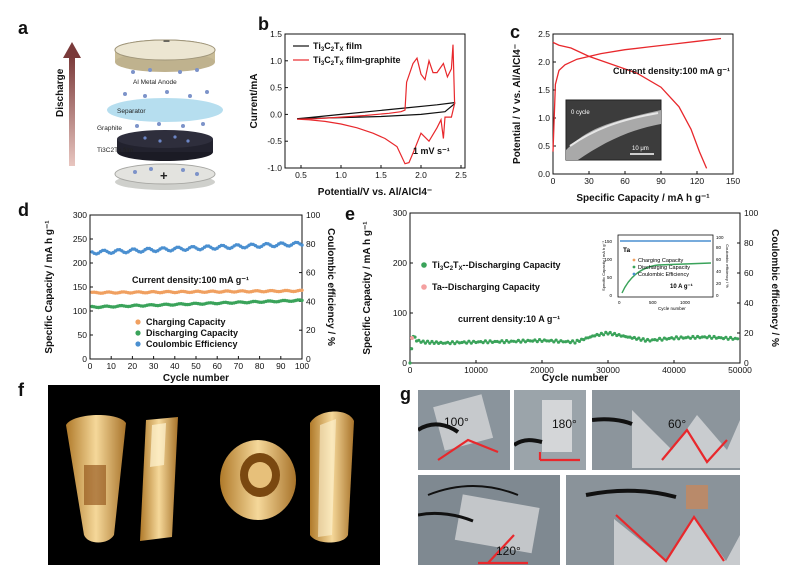  Describe the element at coordinates (214, 475) in the screenshot. I see `photo-f-rolled-films` at that location.